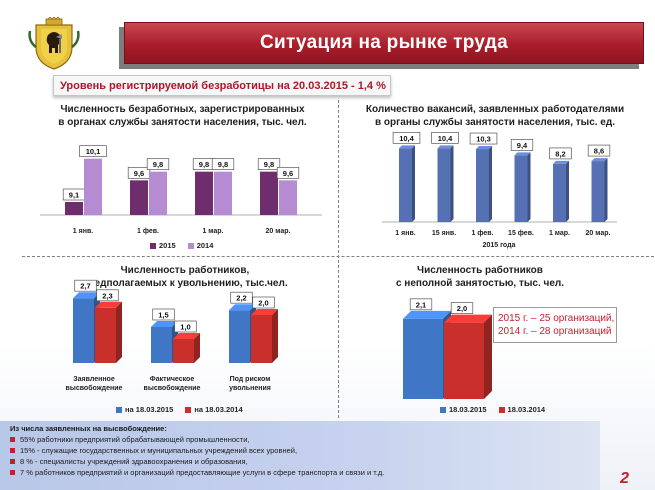 The width and height of the screenshot is (655, 490). What do you see at coordinates (74, 195) in the screenshot?
I see `svg-text: 9,1` at bounding box center [74, 195].